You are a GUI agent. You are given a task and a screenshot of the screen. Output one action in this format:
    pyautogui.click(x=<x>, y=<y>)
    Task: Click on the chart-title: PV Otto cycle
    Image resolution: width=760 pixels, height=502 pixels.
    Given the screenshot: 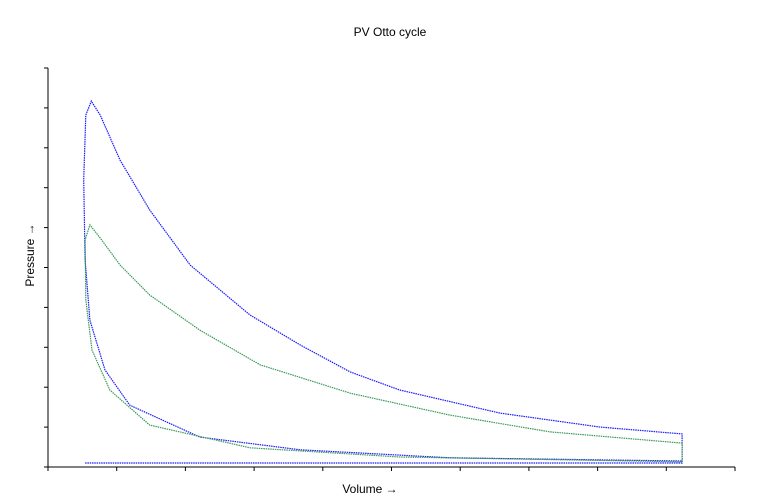 What is the action you would take?
    pyautogui.click(x=390, y=32)
    